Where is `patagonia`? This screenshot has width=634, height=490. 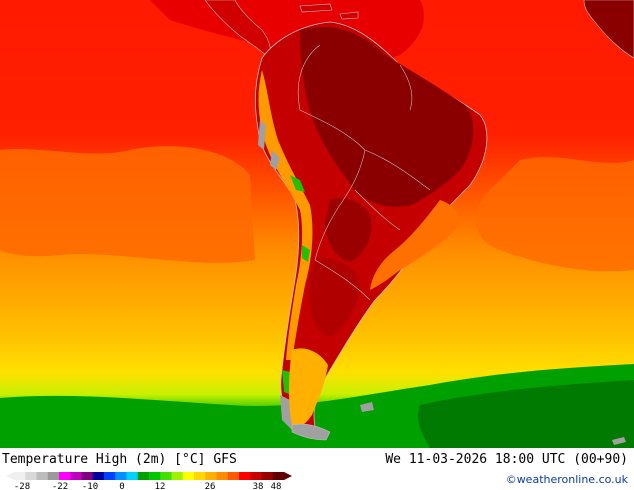 patagonia is located at coordinates (308, 387).